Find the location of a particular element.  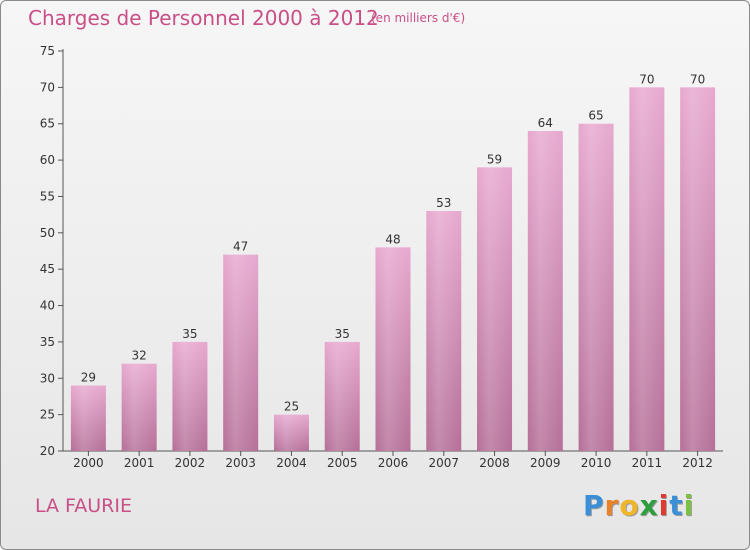

logo-letter: x is located at coordinates (649, 505).